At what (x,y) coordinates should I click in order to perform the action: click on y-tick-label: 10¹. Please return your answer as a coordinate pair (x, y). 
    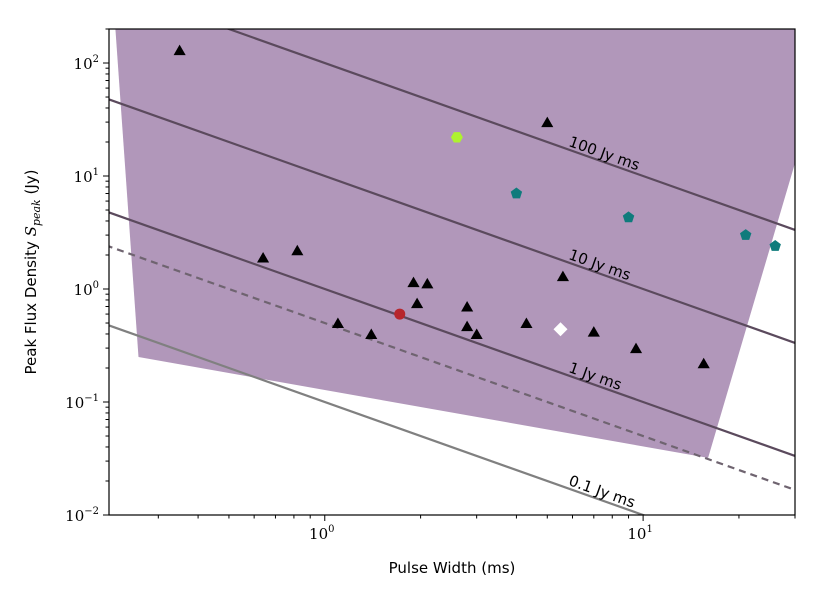
    Looking at the image, I should click on (86, 176).